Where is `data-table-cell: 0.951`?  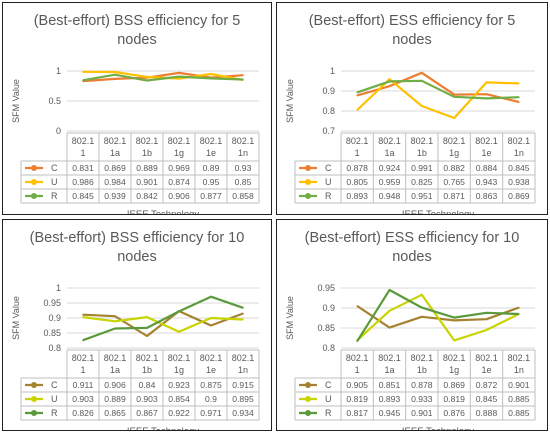 data-table-cell: 0.951 is located at coordinates (422, 196).